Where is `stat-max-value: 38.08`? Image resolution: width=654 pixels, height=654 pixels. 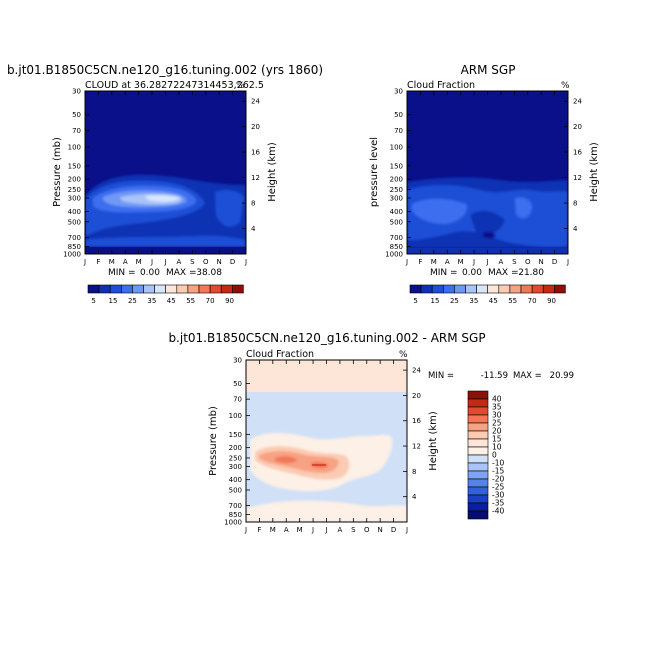 stat-max-value: 38.08 is located at coordinates (209, 273).